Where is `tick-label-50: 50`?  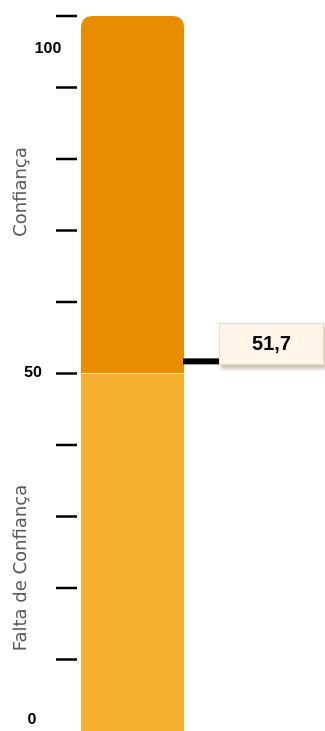 tick-label-50: 50 is located at coordinates (33, 372).